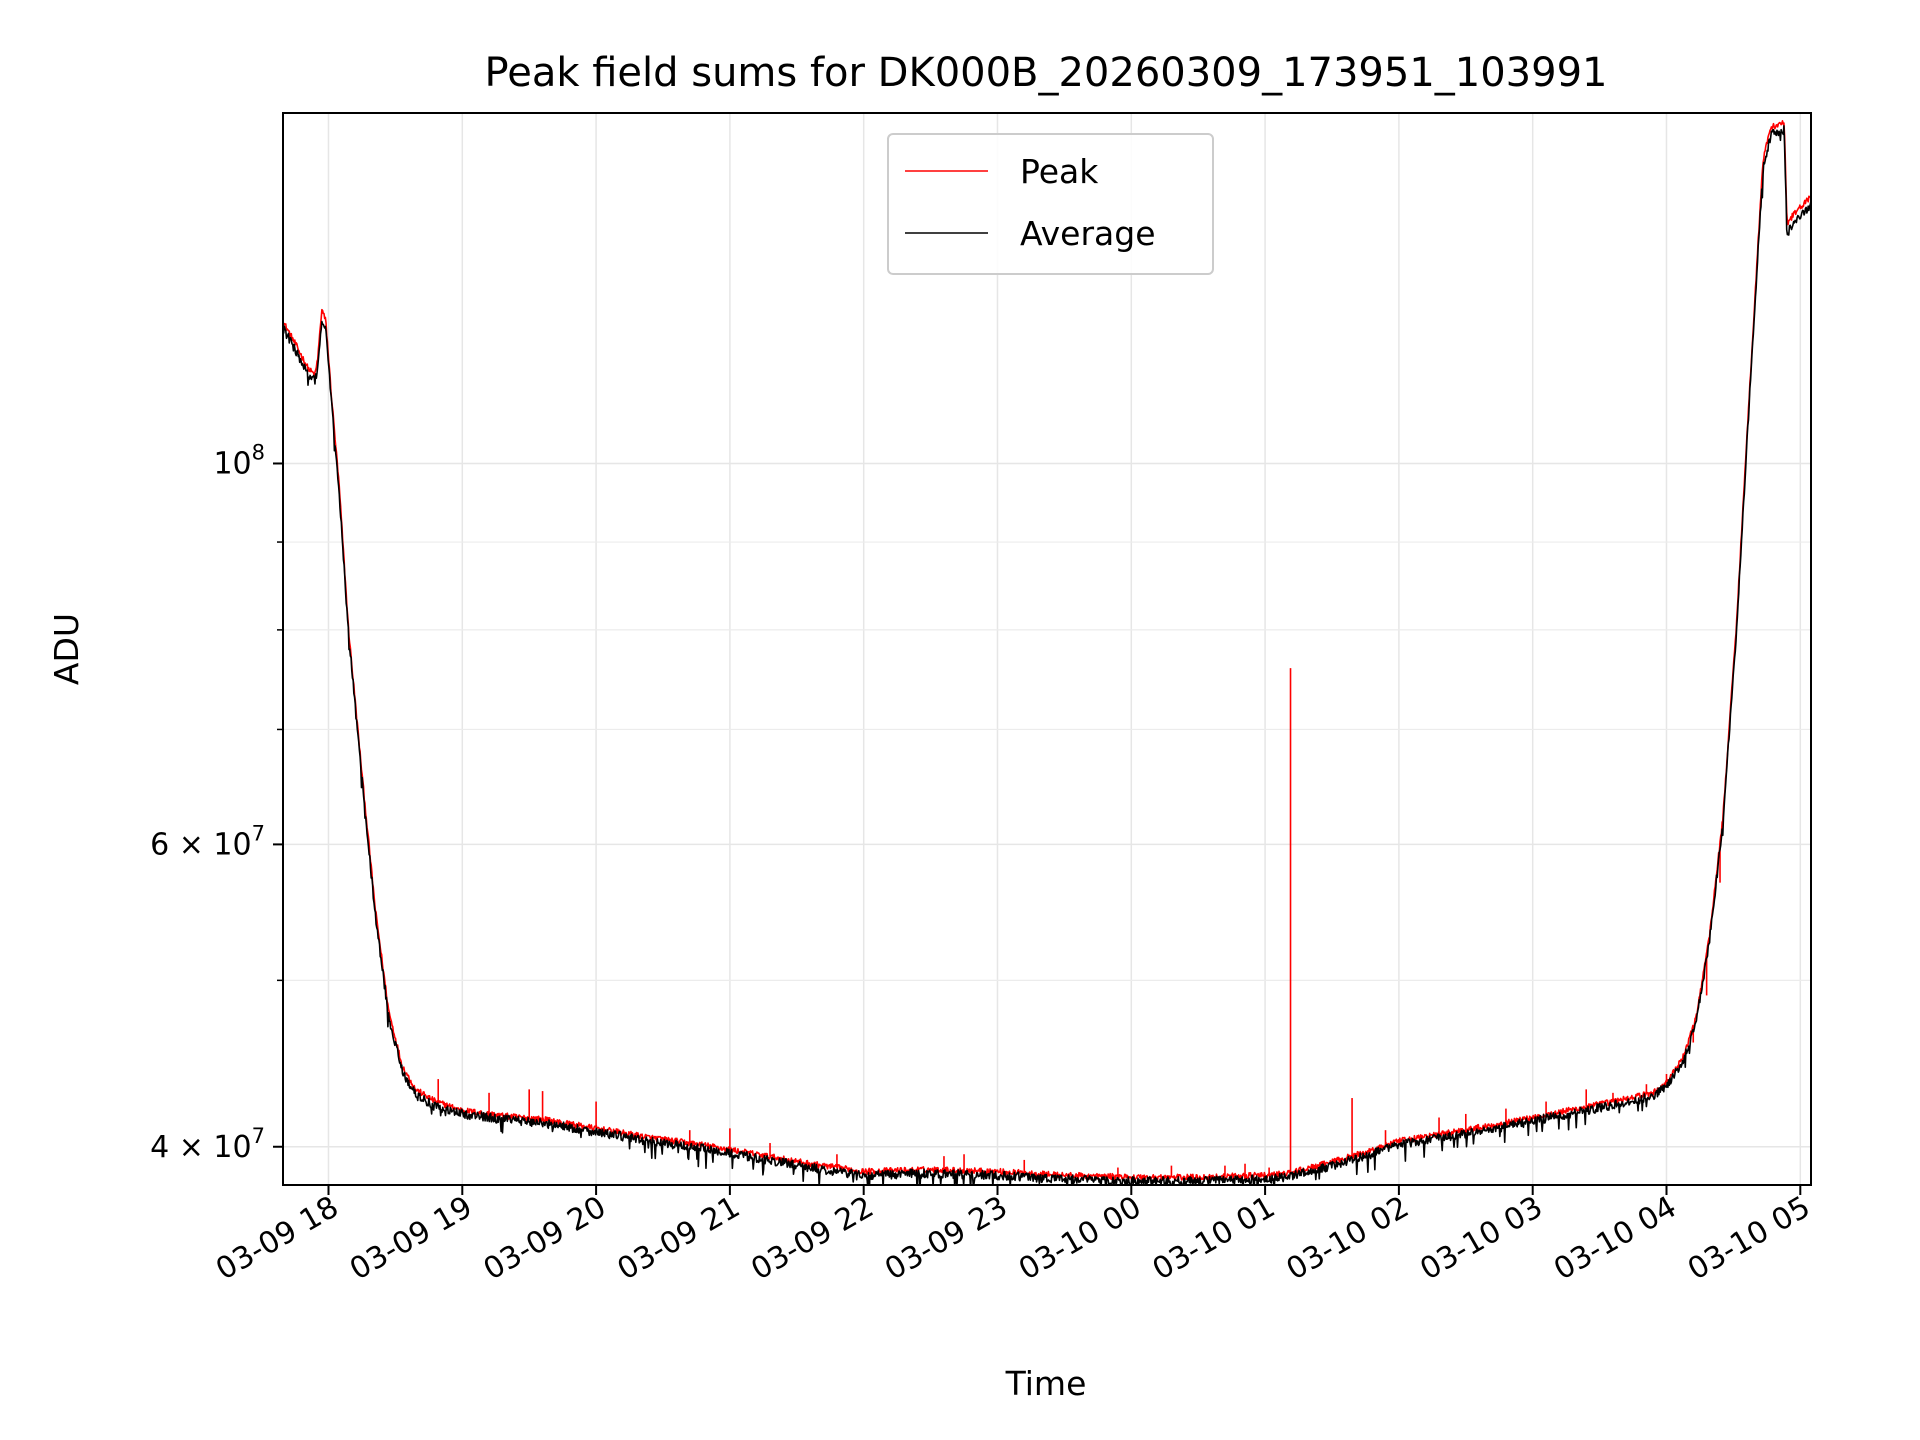  Describe the element at coordinates (200, 1147) in the screenshot. I see `y-tick-mantissa: 4 × 10` at that location.